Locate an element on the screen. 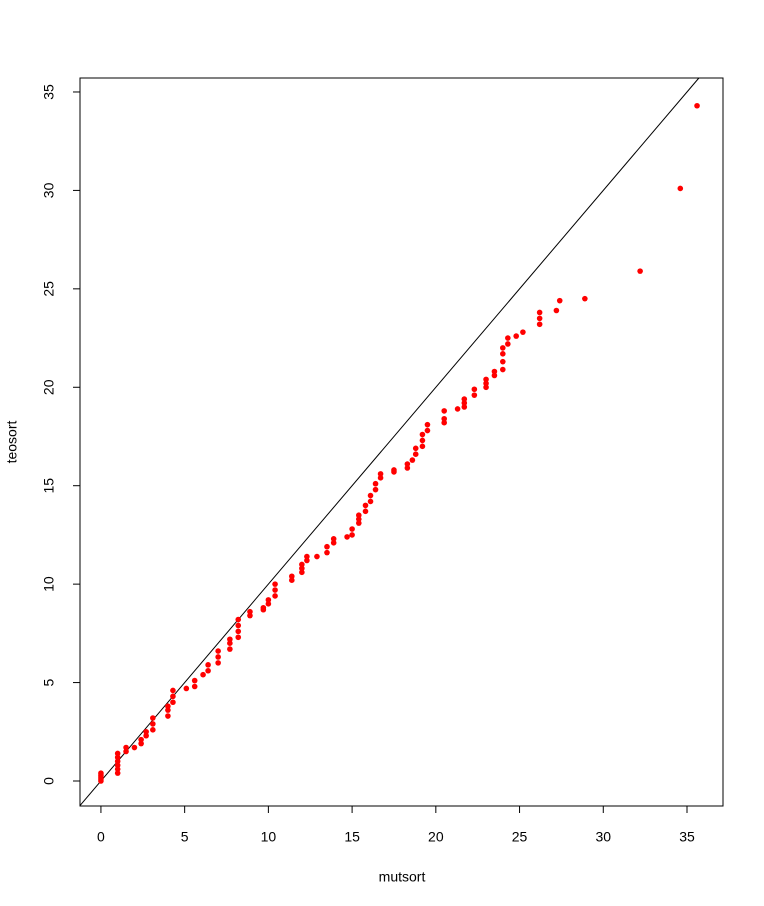 The height and width of the screenshot is (906, 764). x-tick-label: 15 is located at coordinates (352, 837).